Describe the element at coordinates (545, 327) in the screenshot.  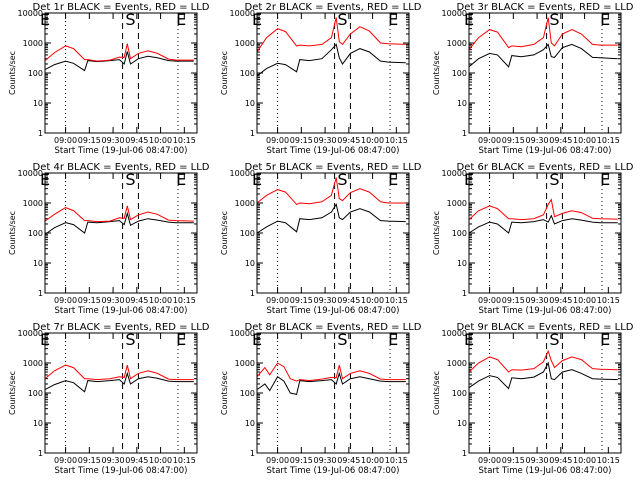
I see `panel-title: Det 9r BLACK = Events, RED = LLD` at that location.